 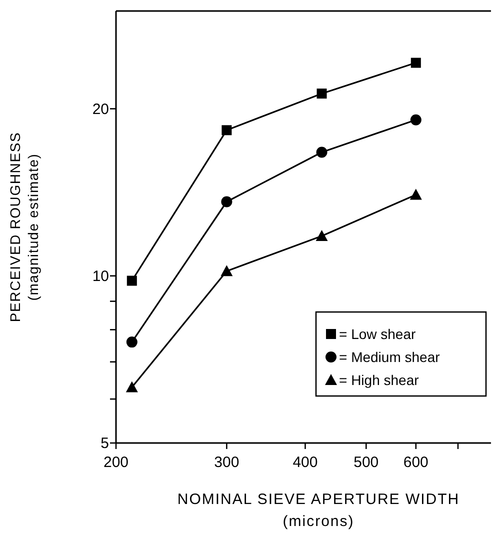 What do you see at coordinates (104, 443) in the screenshot?
I see `y-tick-label: 5` at bounding box center [104, 443].